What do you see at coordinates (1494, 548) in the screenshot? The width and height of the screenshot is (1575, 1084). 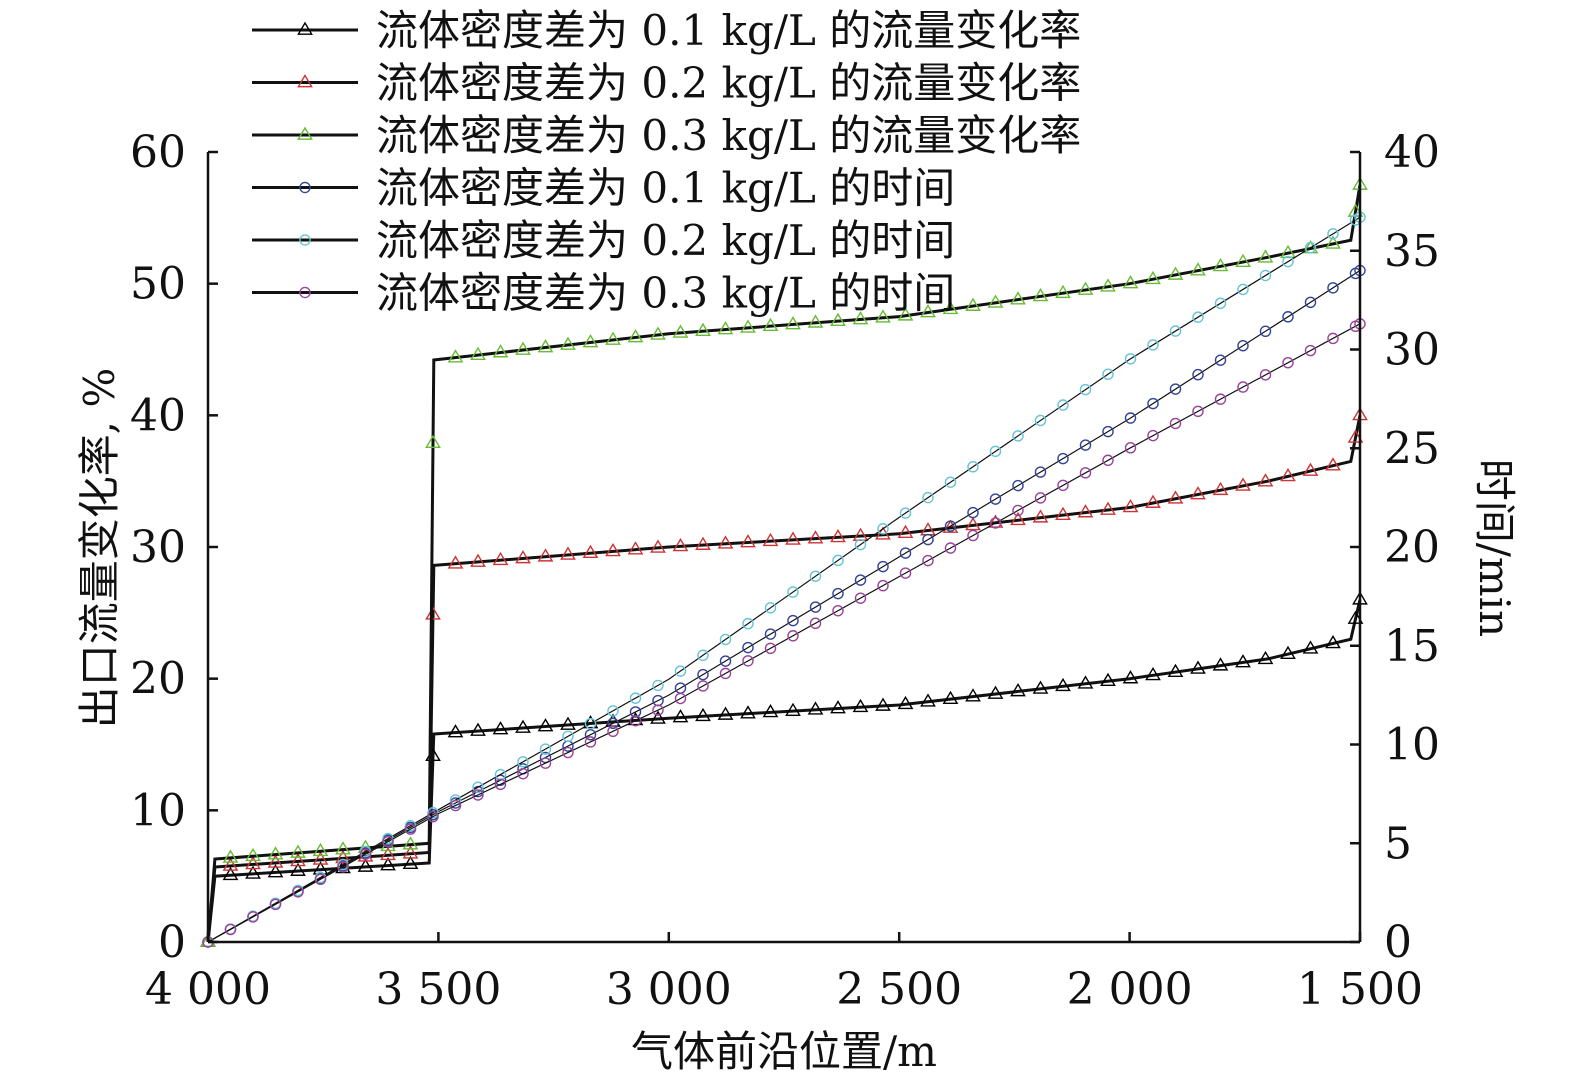 I see `right-y-axis-title: 时间/min` at bounding box center [1494, 548].